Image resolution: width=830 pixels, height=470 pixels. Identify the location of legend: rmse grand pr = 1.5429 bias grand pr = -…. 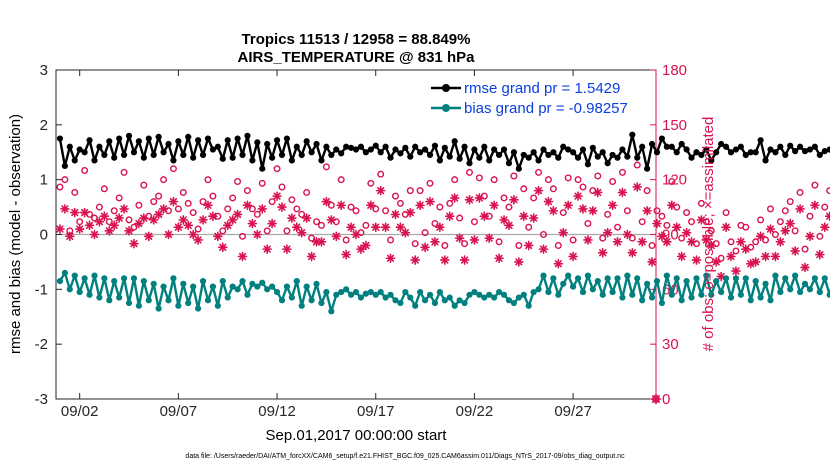
(539, 100).